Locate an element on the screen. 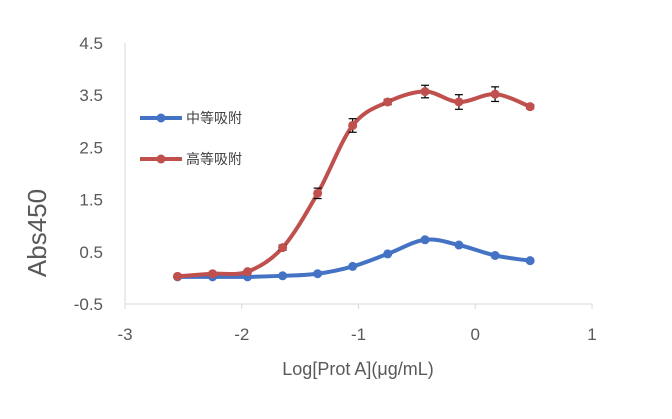 This screenshot has height=419, width=672. series-line is located at coordinates (354, 258).